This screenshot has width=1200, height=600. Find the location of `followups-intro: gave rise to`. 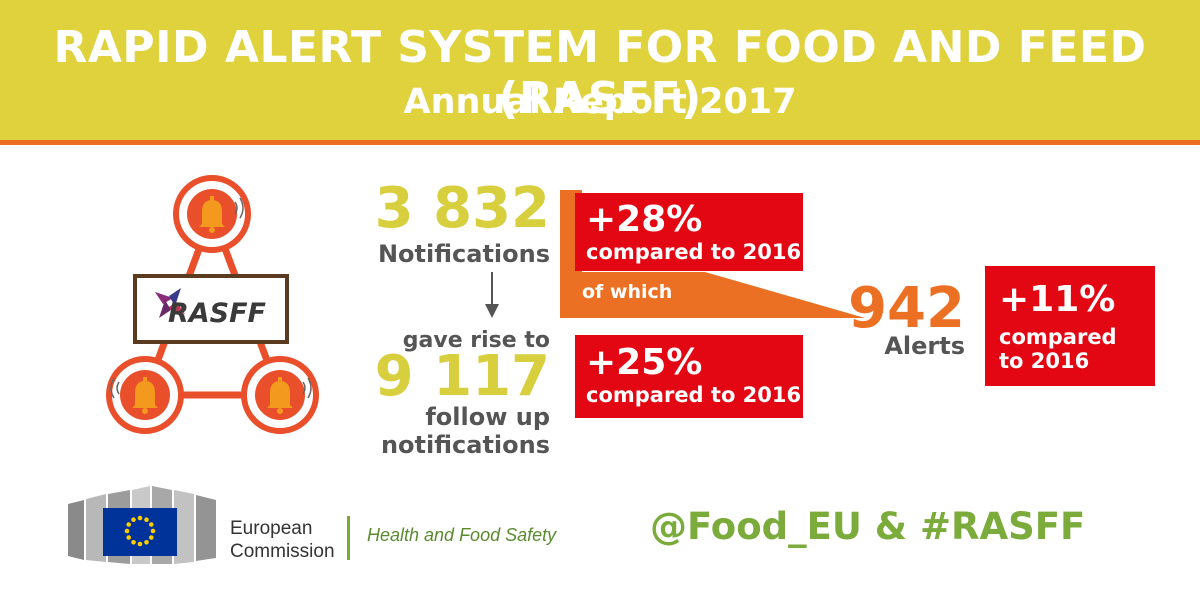

followups-intro: gave rise to is located at coordinates (476, 340).